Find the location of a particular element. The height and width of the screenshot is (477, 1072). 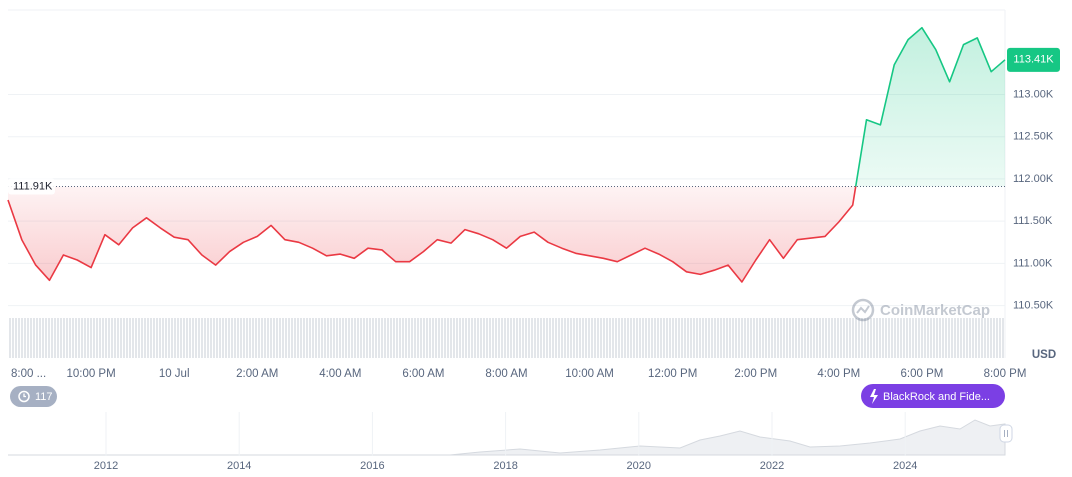

watermark: CoinMarketCap is located at coordinates (920, 310).